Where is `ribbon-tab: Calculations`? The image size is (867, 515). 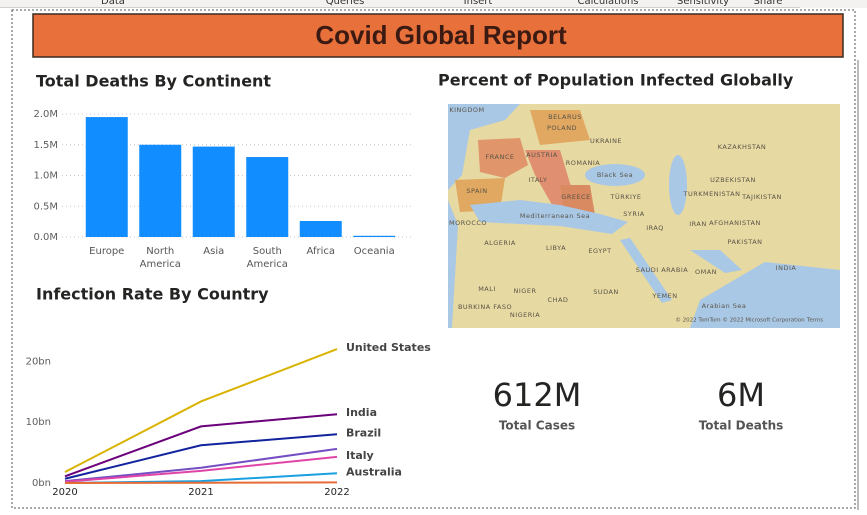
ribbon-tab: Calculations is located at coordinates (608, 3).